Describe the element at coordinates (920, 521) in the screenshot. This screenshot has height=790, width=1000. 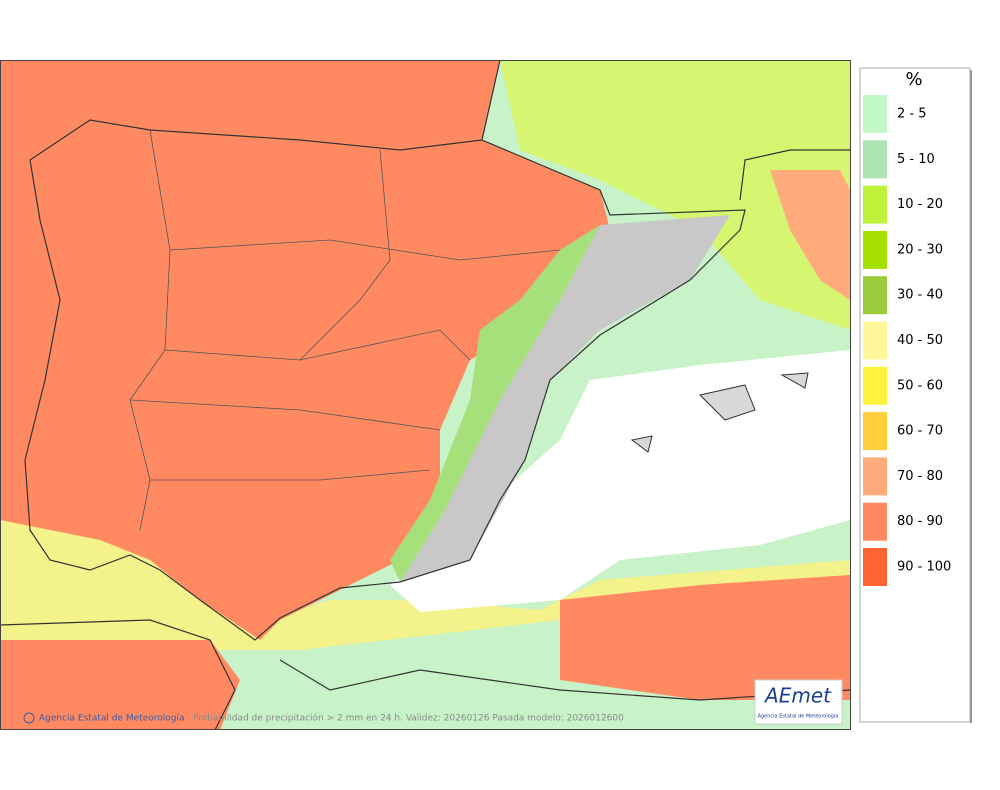
I see `legend-label: 80 - 90` at that location.